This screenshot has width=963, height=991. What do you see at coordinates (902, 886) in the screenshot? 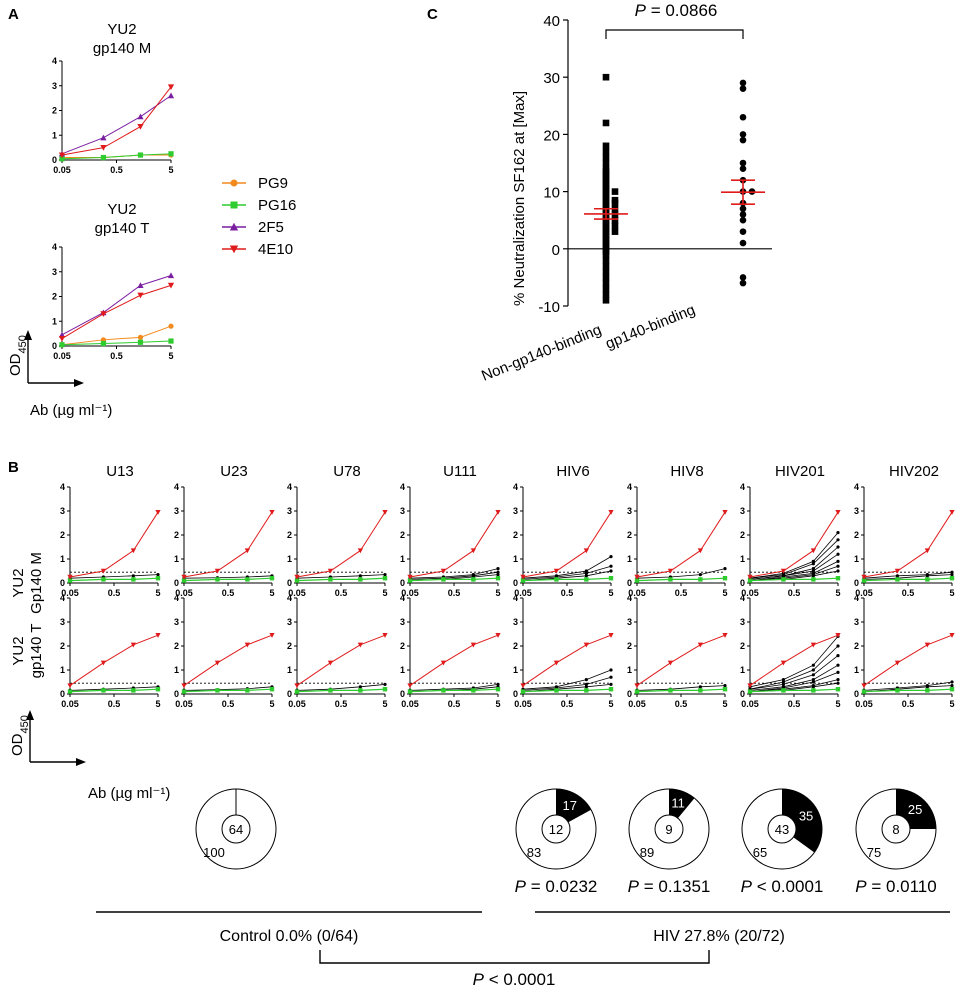
I see `p-number: = 0.0110` at bounding box center [902, 886].